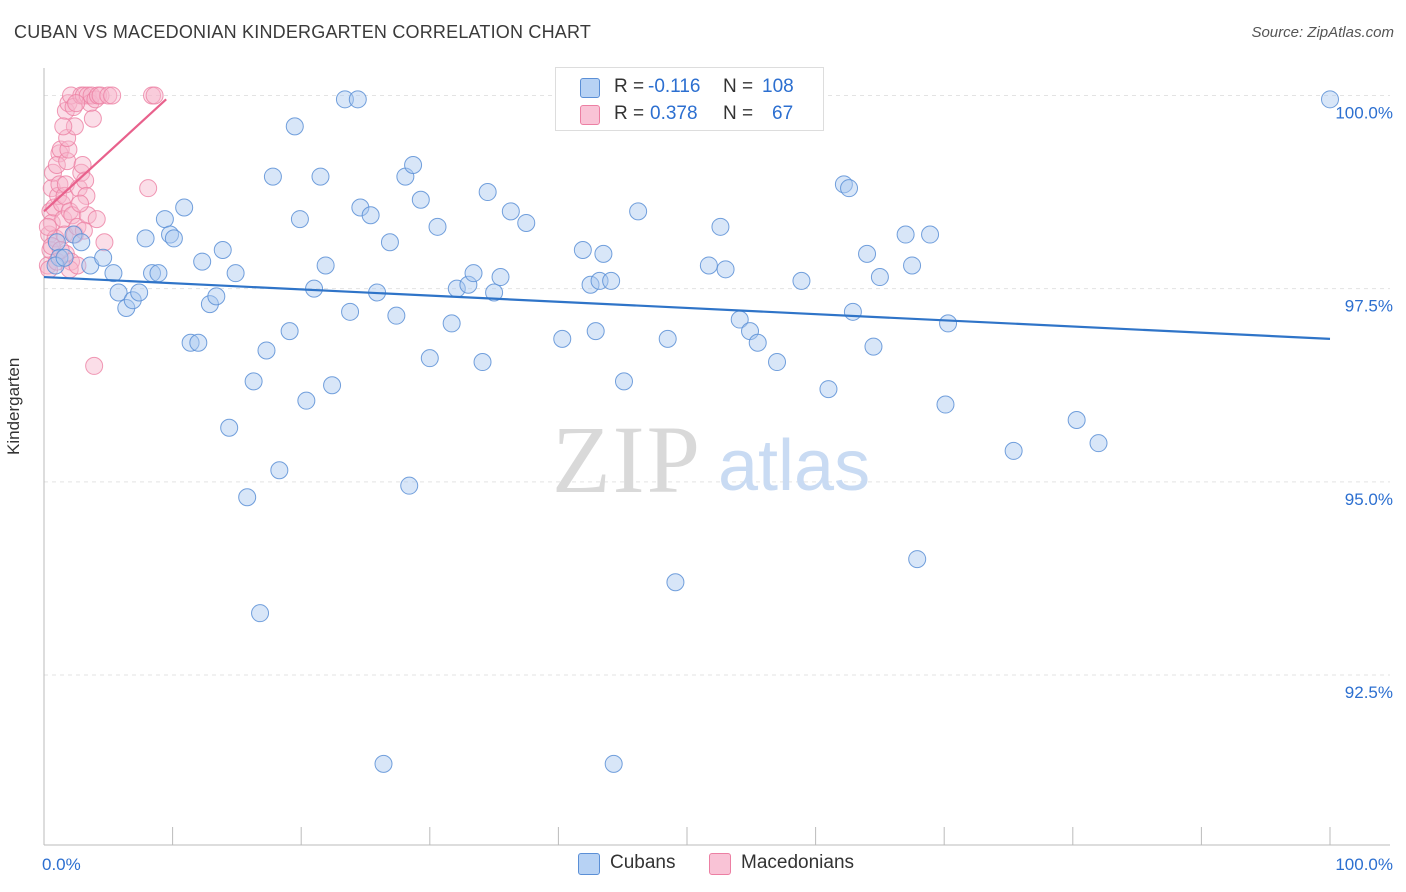 This screenshot has width=1406, height=892. I want to click on macedonians-legend-swatch, so click(720, 864).